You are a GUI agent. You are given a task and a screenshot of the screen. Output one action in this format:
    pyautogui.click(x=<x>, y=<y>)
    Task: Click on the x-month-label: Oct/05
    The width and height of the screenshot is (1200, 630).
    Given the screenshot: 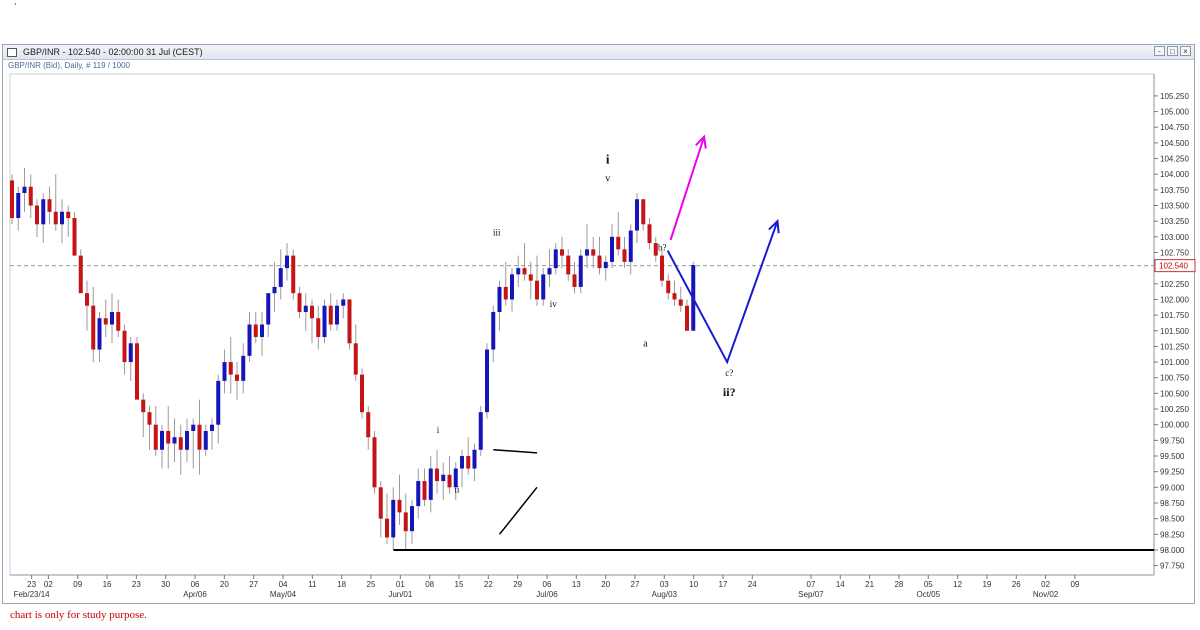 What is the action you would take?
    pyautogui.click(x=928, y=594)
    